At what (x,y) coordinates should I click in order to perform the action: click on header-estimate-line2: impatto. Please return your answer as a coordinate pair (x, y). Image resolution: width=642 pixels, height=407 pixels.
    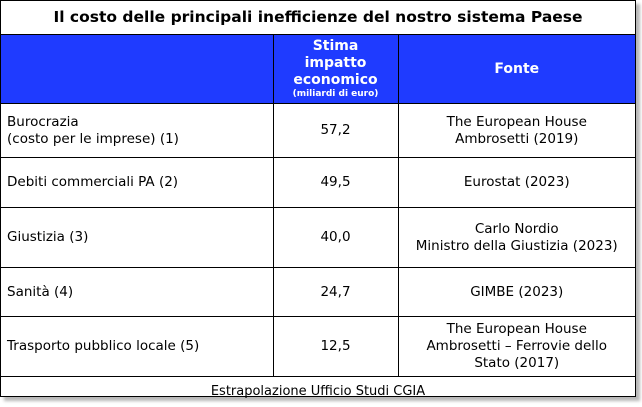
    Looking at the image, I should click on (335, 63).